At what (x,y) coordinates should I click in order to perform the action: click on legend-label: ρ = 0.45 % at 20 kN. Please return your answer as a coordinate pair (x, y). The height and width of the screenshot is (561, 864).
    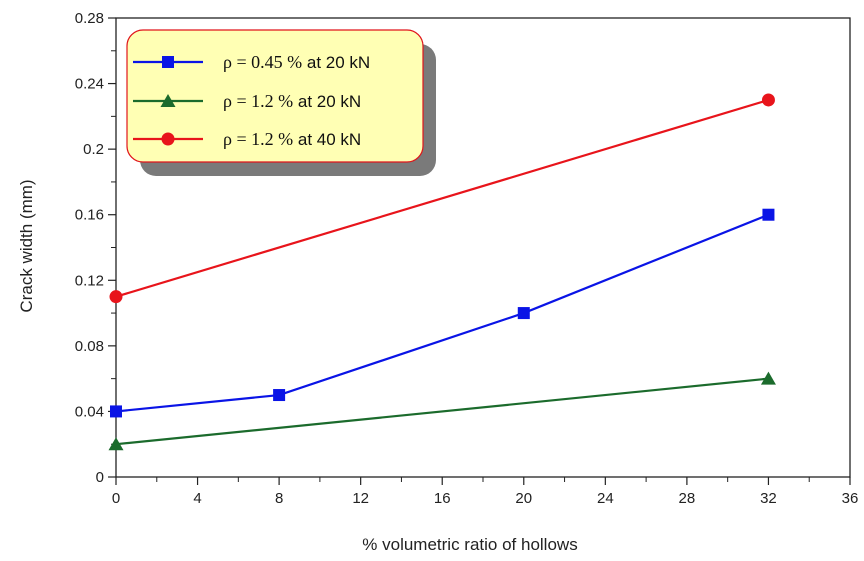
    Looking at the image, I should click on (296, 62).